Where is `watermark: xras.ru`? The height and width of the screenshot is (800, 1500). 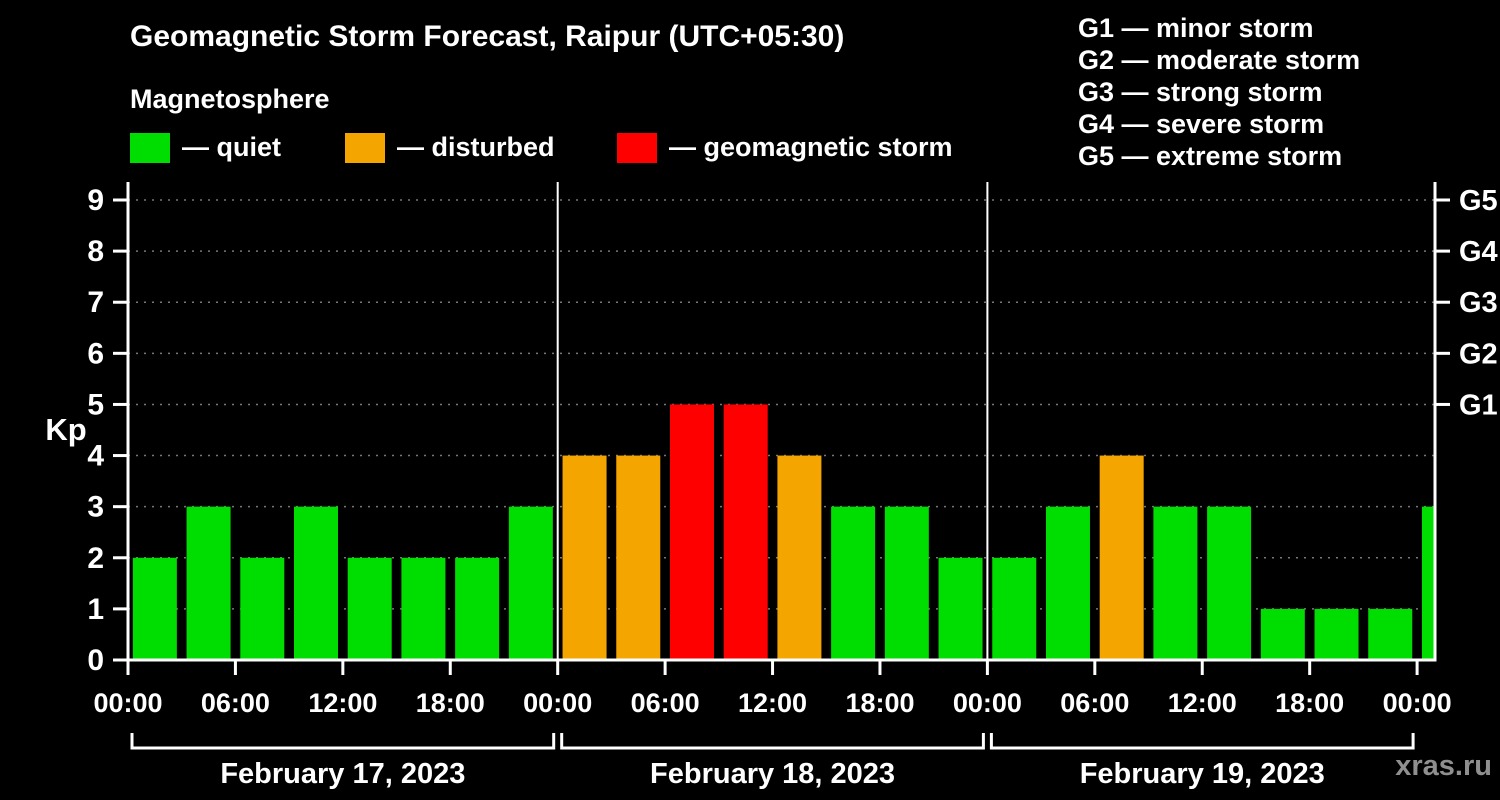 watermark: xras.ru is located at coordinates (1443, 766).